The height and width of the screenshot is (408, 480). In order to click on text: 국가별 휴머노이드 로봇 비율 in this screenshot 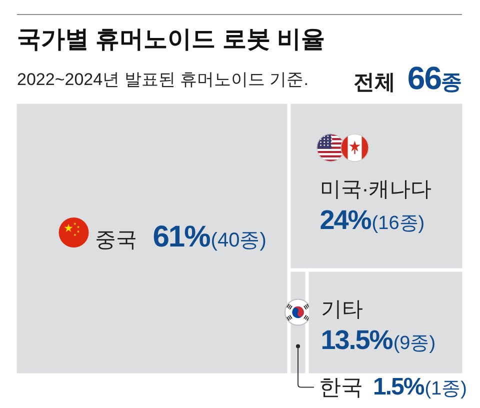, I will do `click(171, 40)`.